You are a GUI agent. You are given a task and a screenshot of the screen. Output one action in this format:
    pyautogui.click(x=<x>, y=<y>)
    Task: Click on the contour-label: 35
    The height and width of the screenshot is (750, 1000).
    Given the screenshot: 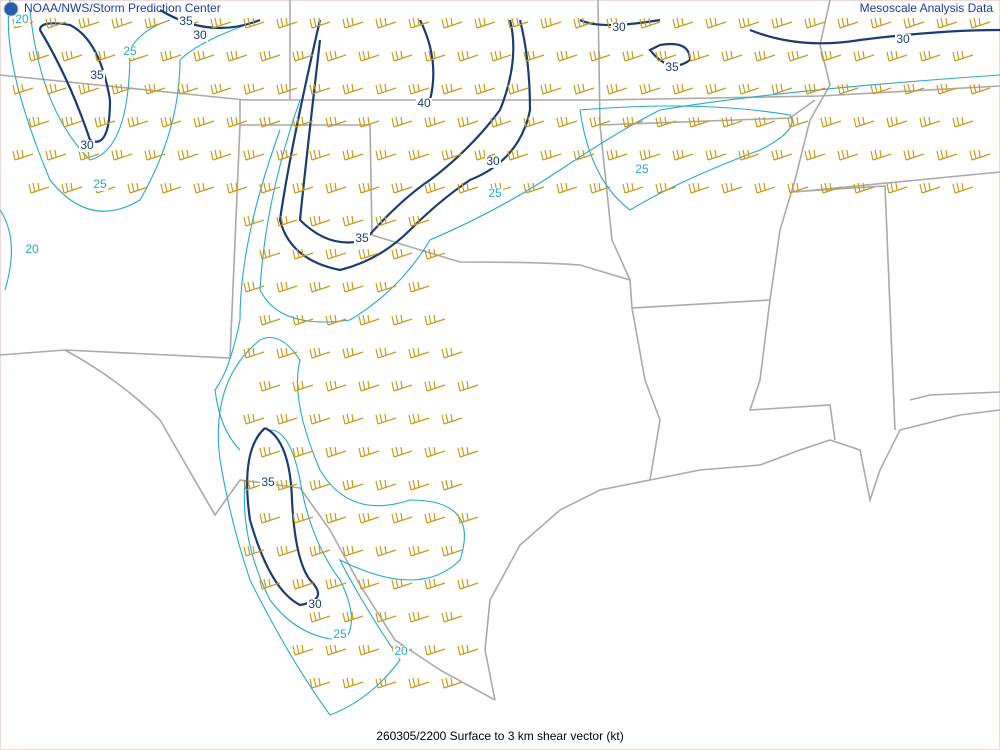 What is the action you would take?
    pyautogui.click(x=186, y=21)
    